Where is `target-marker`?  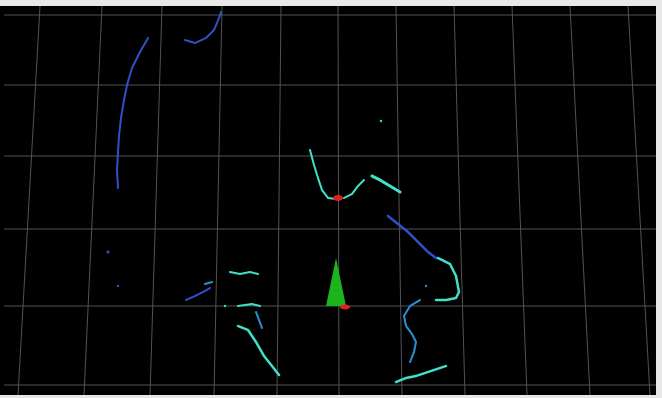
target-marker is located at coordinates (338, 198).